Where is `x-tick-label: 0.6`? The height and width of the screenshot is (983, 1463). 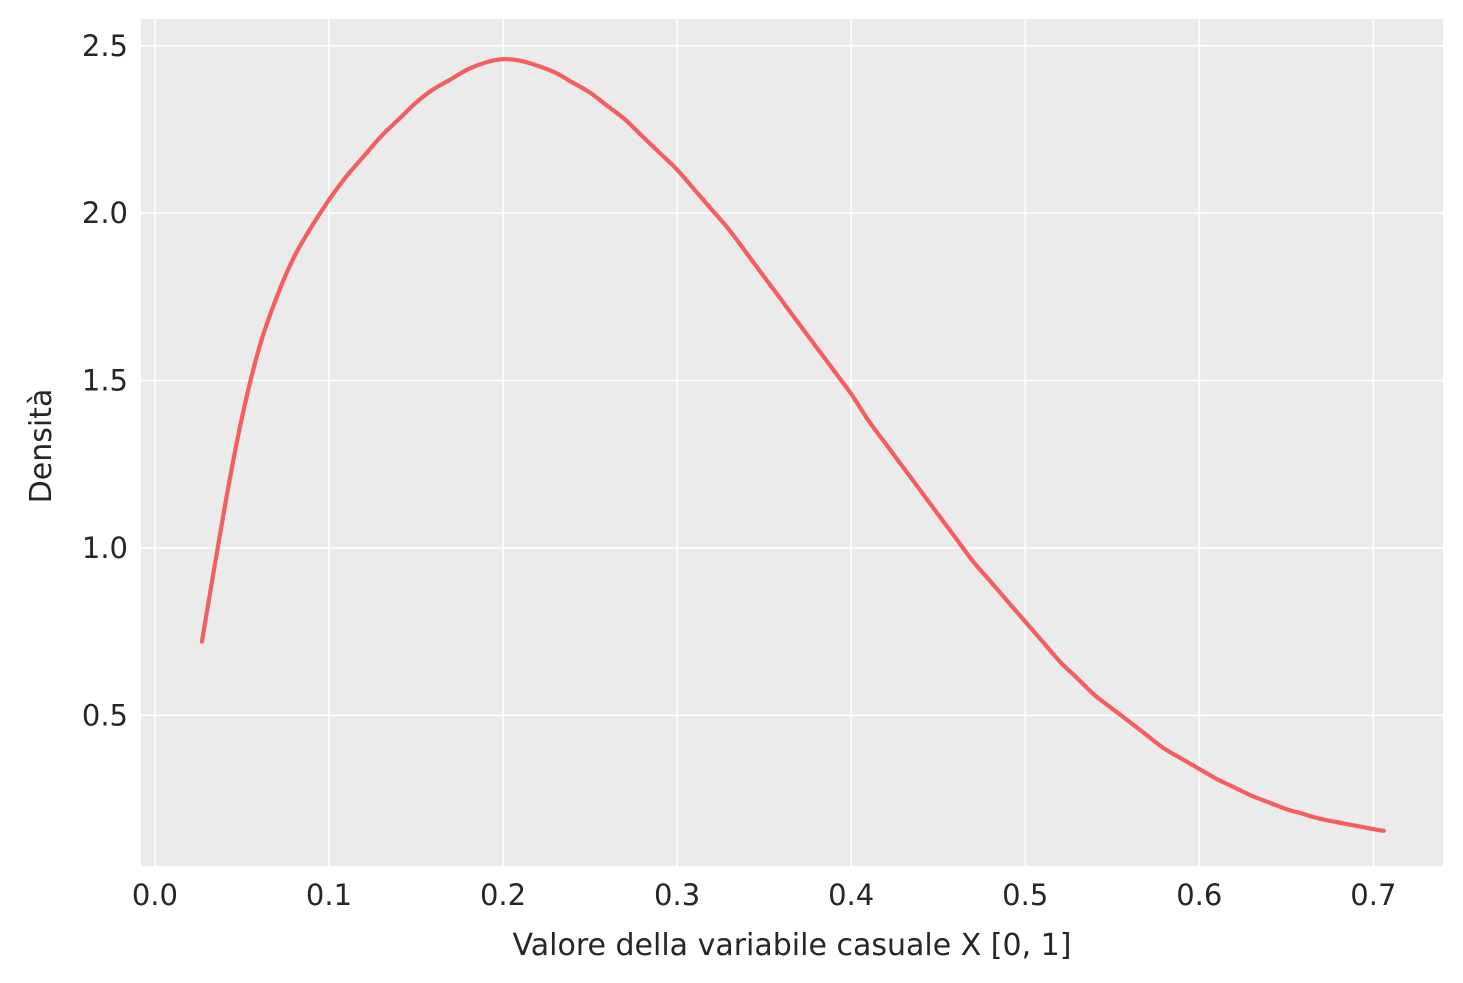 x-tick-label: 0.6 is located at coordinates (1199, 895).